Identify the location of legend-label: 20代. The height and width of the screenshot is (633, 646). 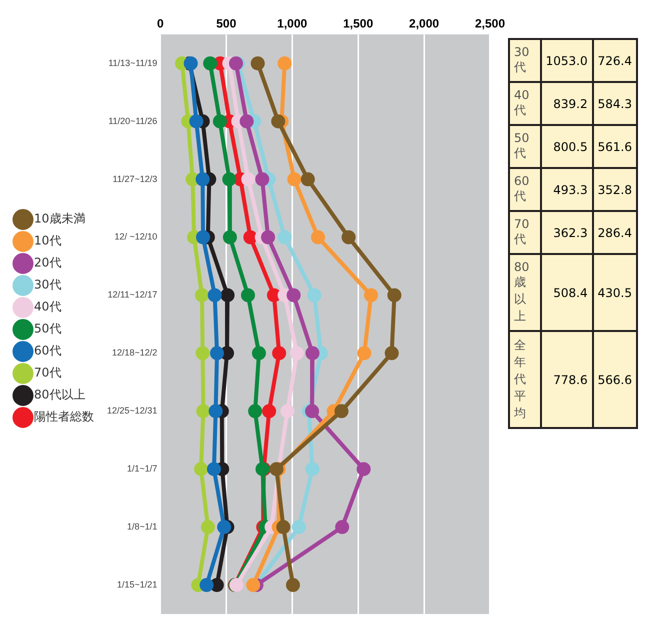
(48, 263).